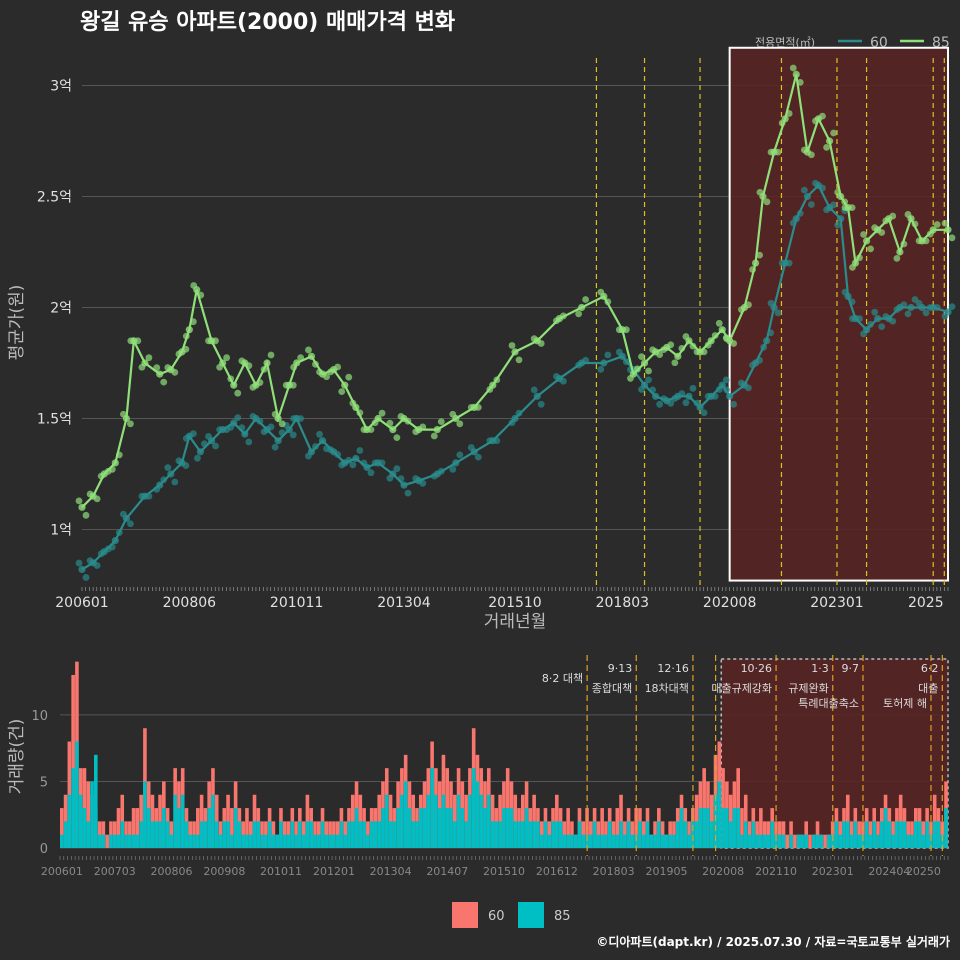 Image resolution: width=960 pixels, height=960 pixels. I want to click on volume-policy-name-label: 종합대책, so click(612, 688).